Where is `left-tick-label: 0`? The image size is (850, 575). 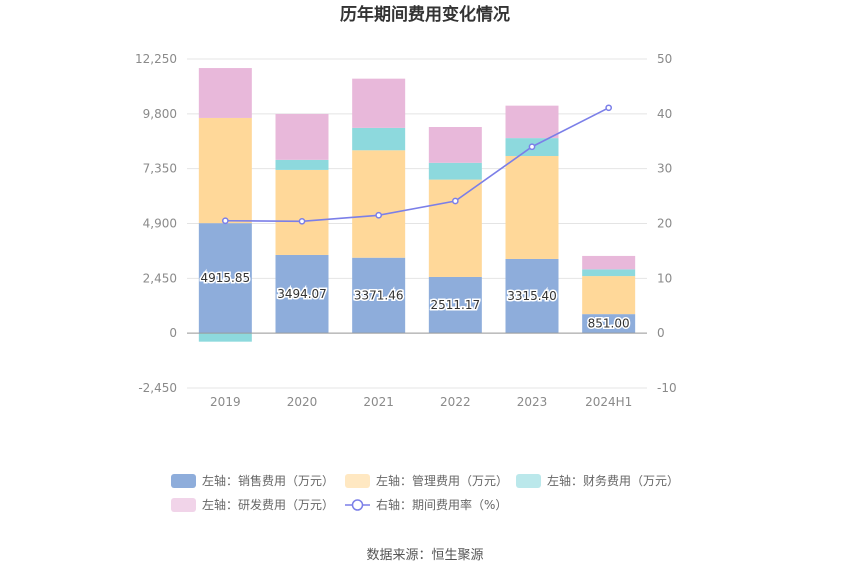 left-tick-label: 0 is located at coordinates (173, 333).